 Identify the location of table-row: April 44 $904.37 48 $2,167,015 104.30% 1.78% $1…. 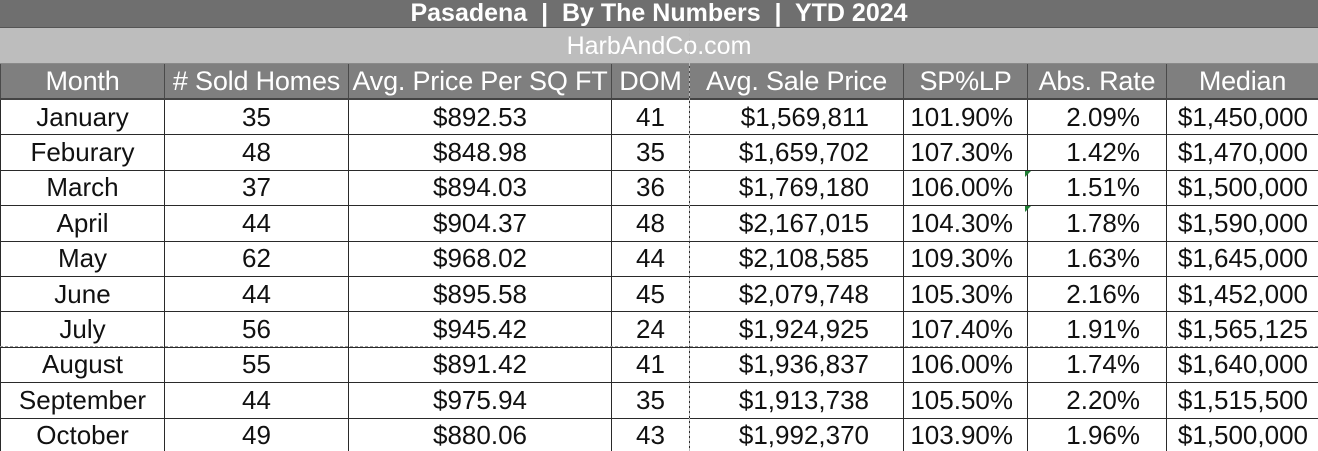
(659, 223).